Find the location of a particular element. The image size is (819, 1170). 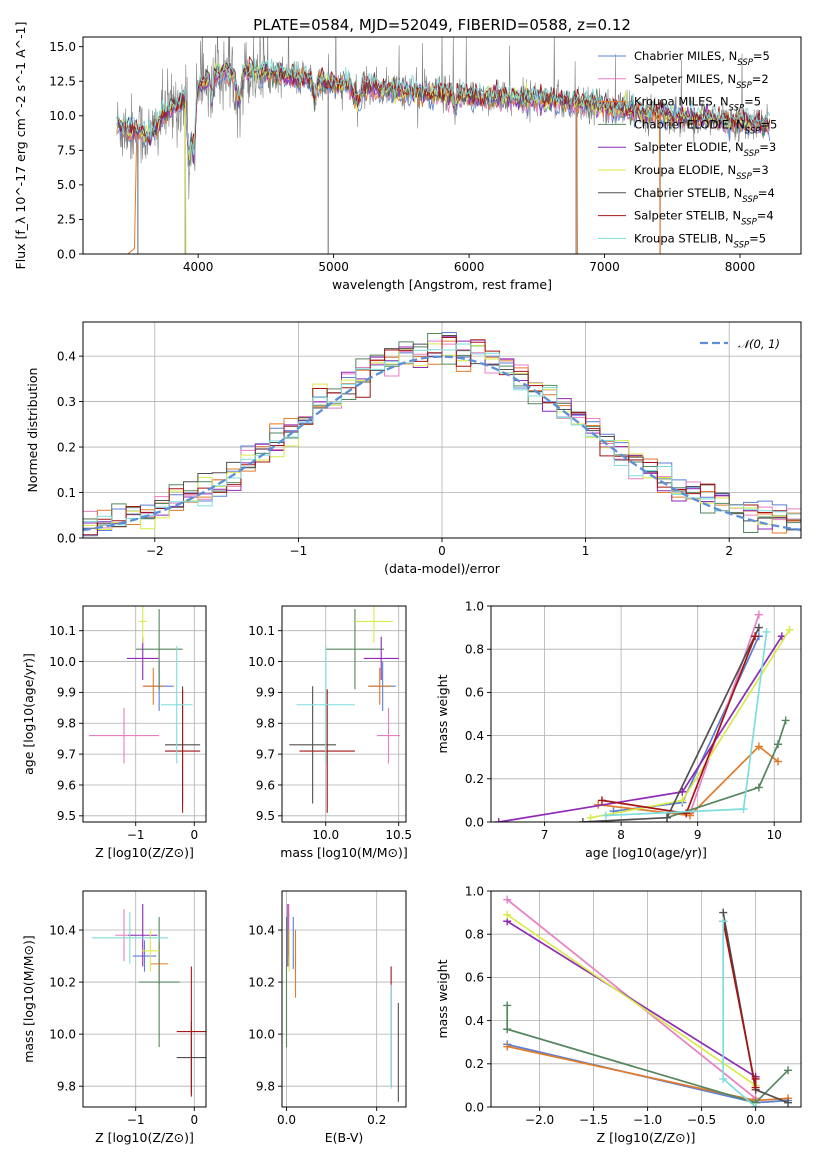

y-axis-label: Flux [f_λ 10^-17 erg cm^-2 s^-1 A^-1] is located at coordinates (20, 146).